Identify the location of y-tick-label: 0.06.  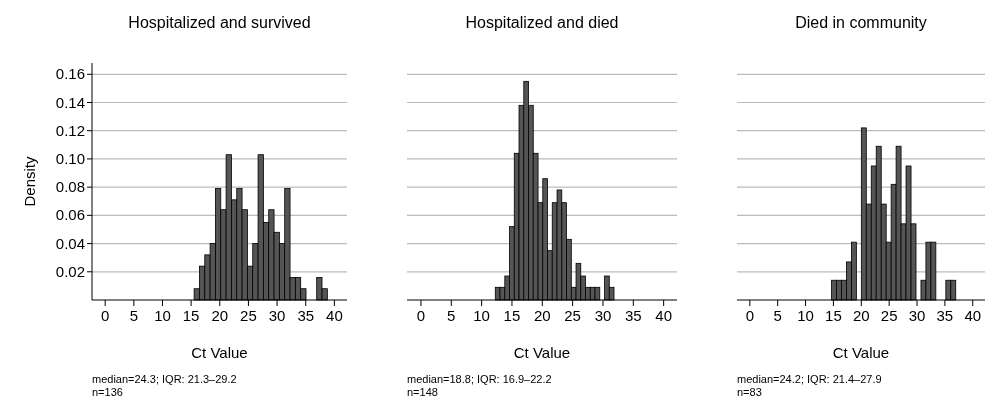
(70, 215).